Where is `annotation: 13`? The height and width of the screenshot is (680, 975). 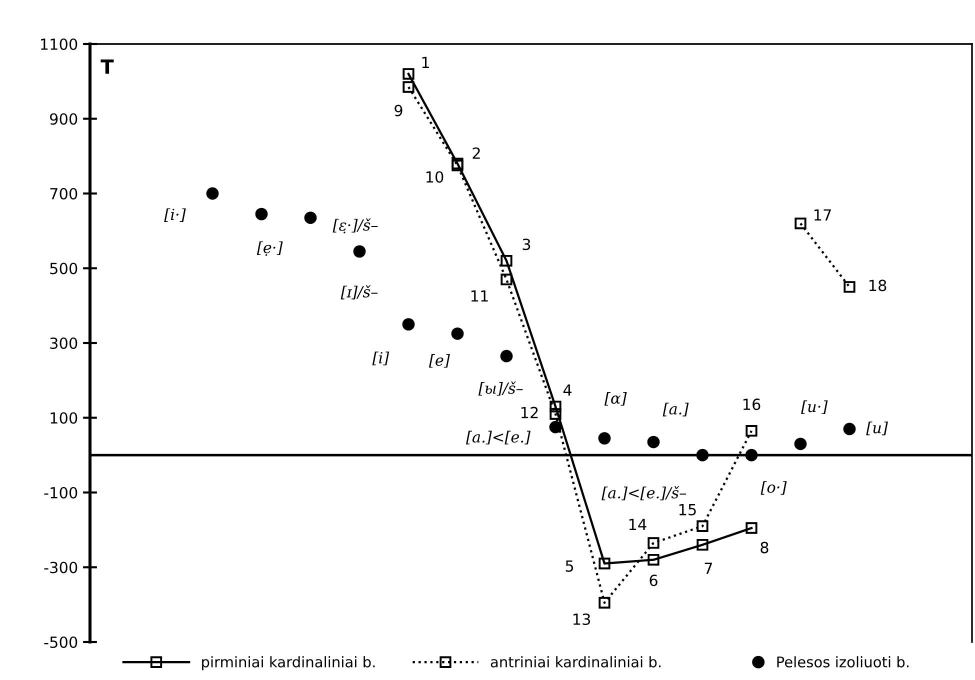 annotation: 13 is located at coordinates (581, 619).